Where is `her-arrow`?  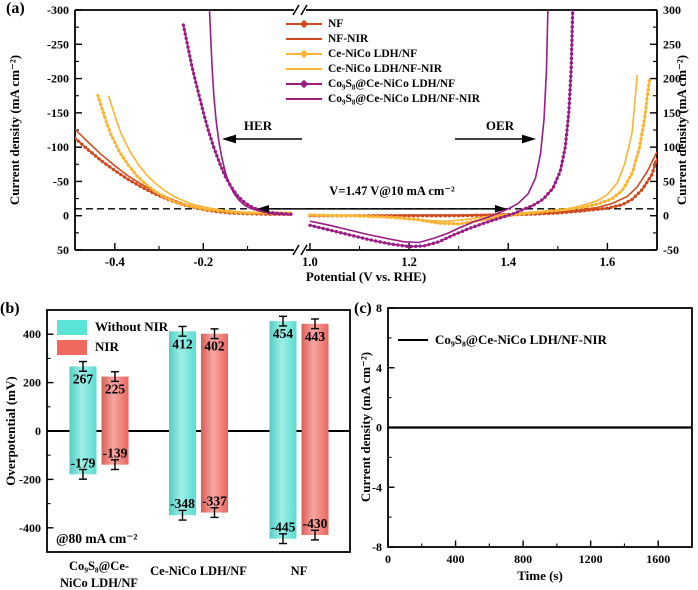 her-arrow is located at coordinates (229, 139).